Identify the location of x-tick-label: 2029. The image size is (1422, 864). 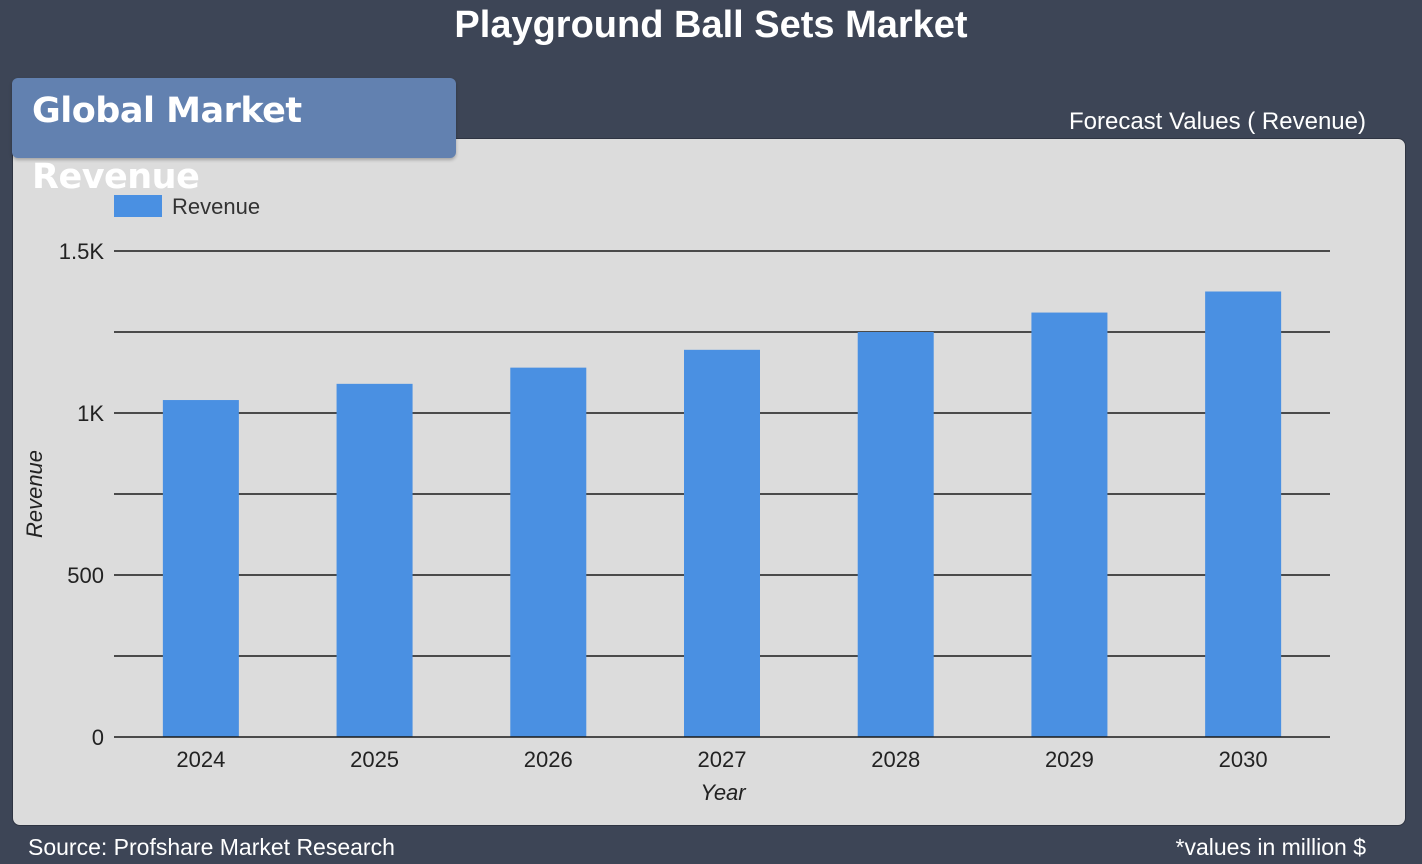
(1069, 759).